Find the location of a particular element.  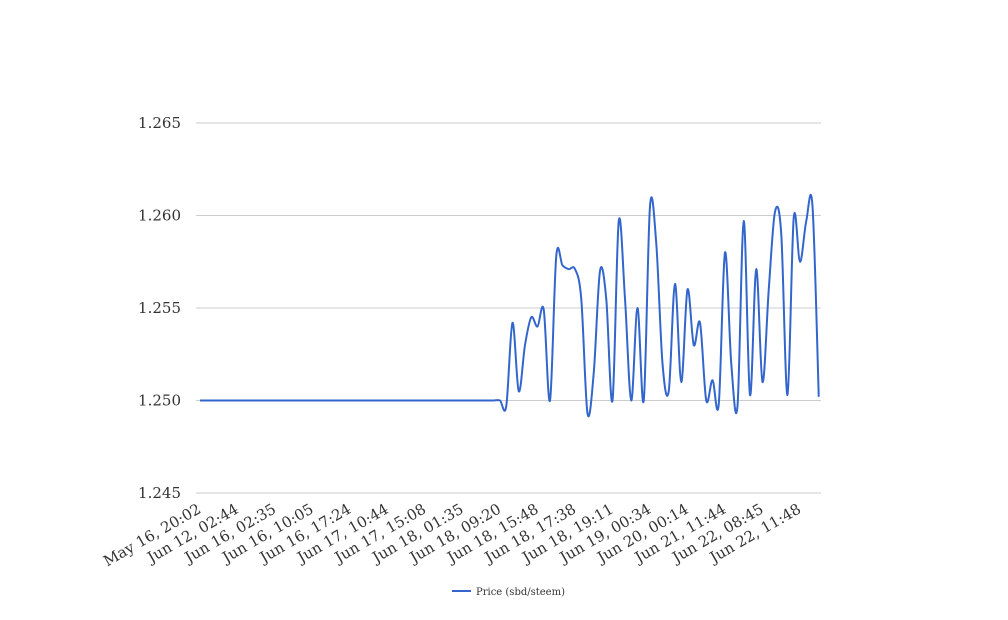

y-tick-label: 1.250 is located at coordinates (159, 401).